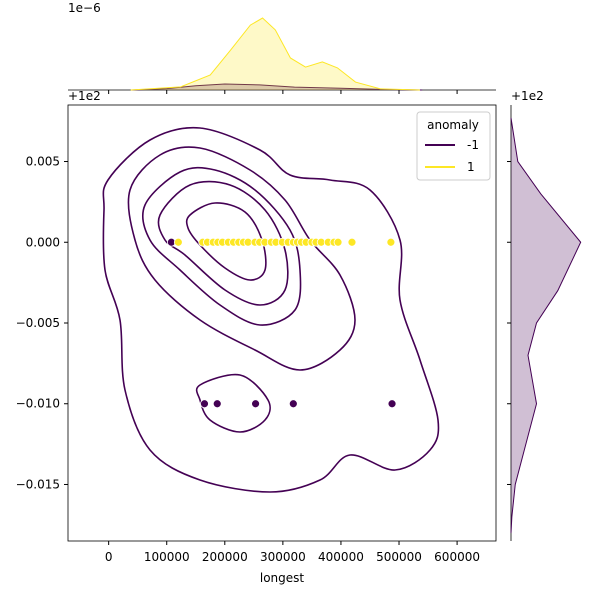  I want to click on legend: anomaly -1 1, so click(453, 146).